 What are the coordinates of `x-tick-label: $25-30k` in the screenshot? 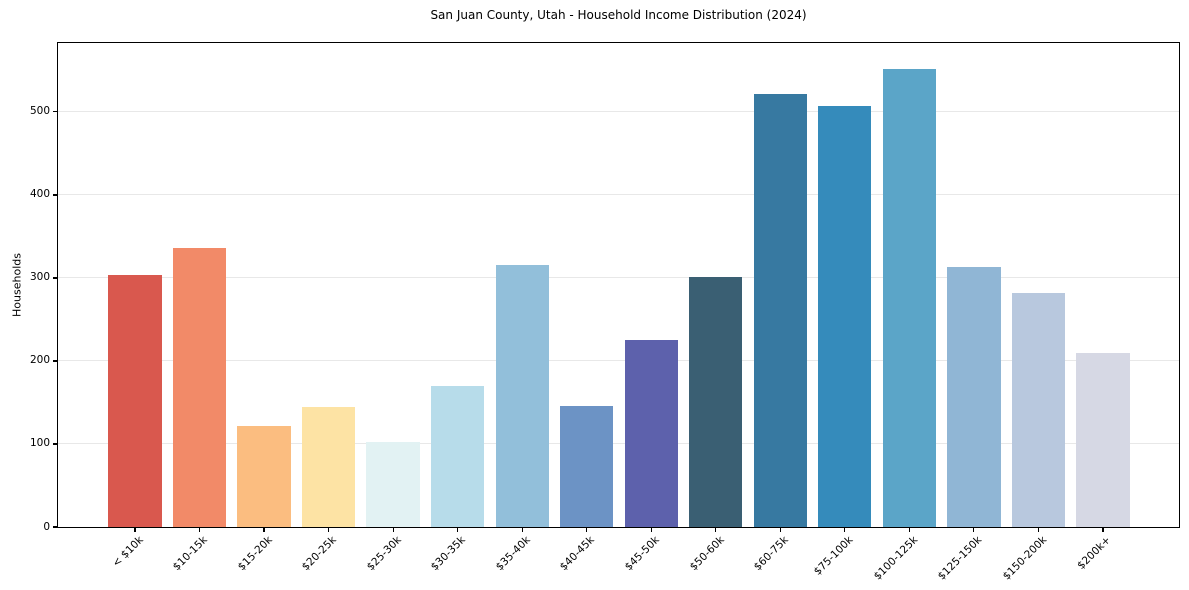 It's located at (384, 554).